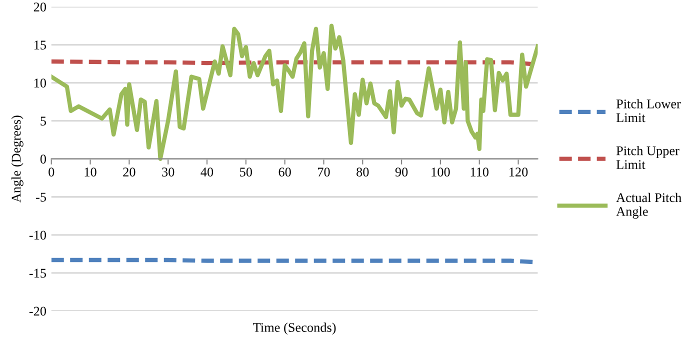  Describe the element at coordinates (40, 83) in the screenshot. I see `y-tick-label: 10` at that location.